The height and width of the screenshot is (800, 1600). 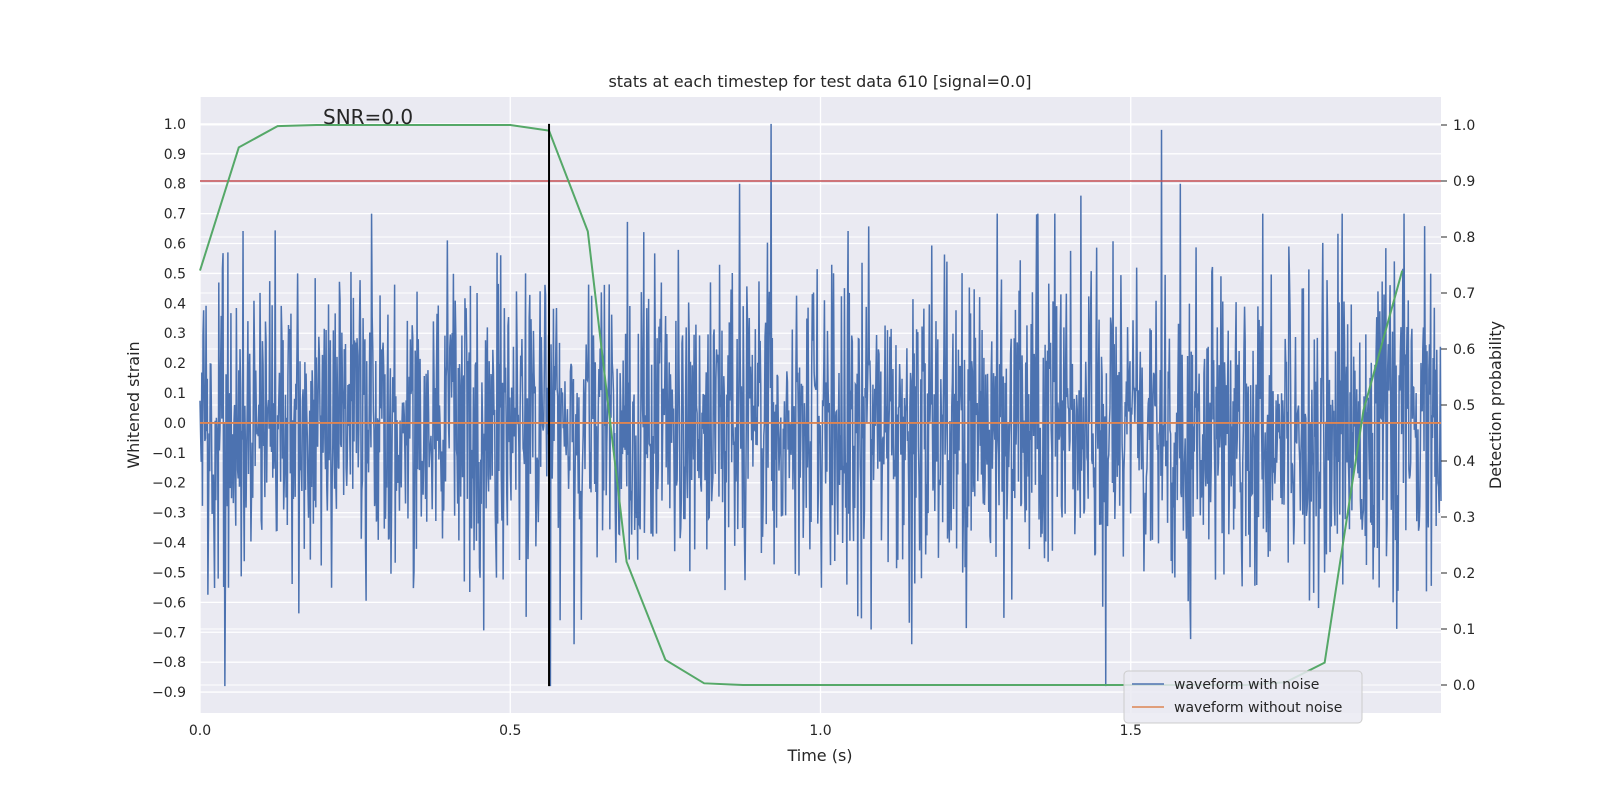 What do you see at coordinates (175, 304) in the screenshot?
I see `y-tick-label: 0.4` at bounding box center [175, 304].